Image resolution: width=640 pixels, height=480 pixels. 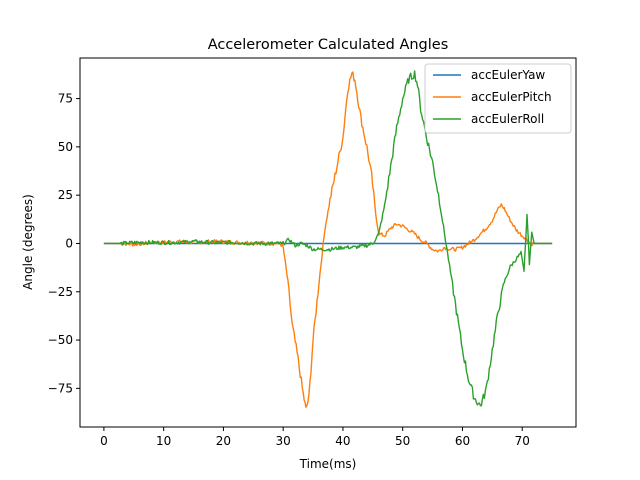 What do you see at coordinates (65, 195) in the screenshot?
I see `y-tick-label: 25` at bounding box center [65, 195].